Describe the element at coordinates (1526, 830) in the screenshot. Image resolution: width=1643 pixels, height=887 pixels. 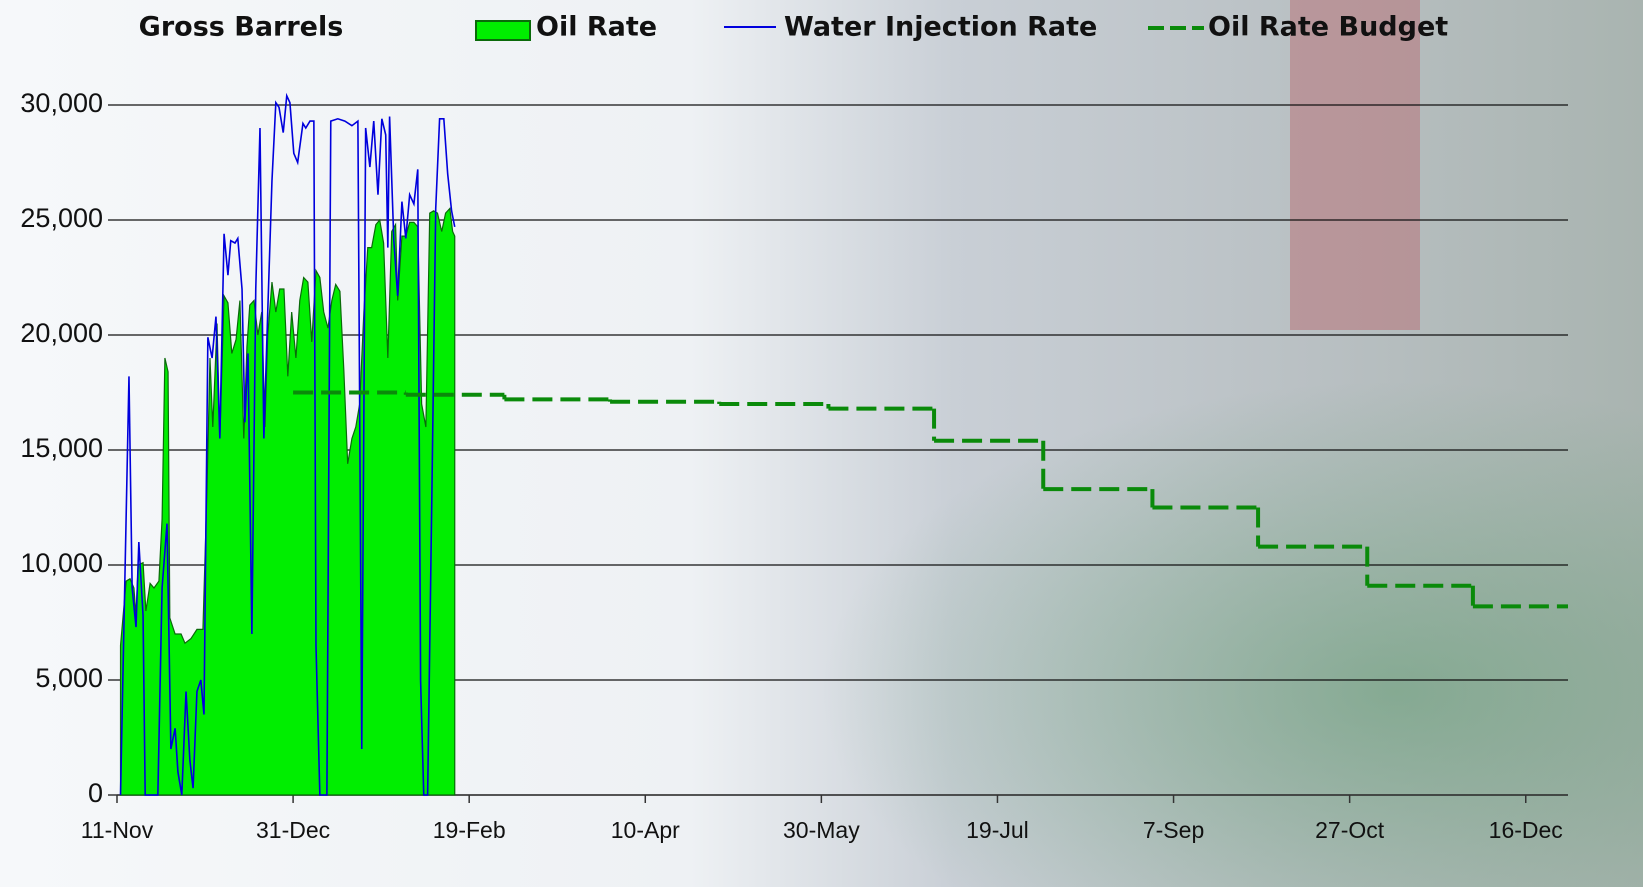
I see `x-tick-label: 16-Dec` at that location.